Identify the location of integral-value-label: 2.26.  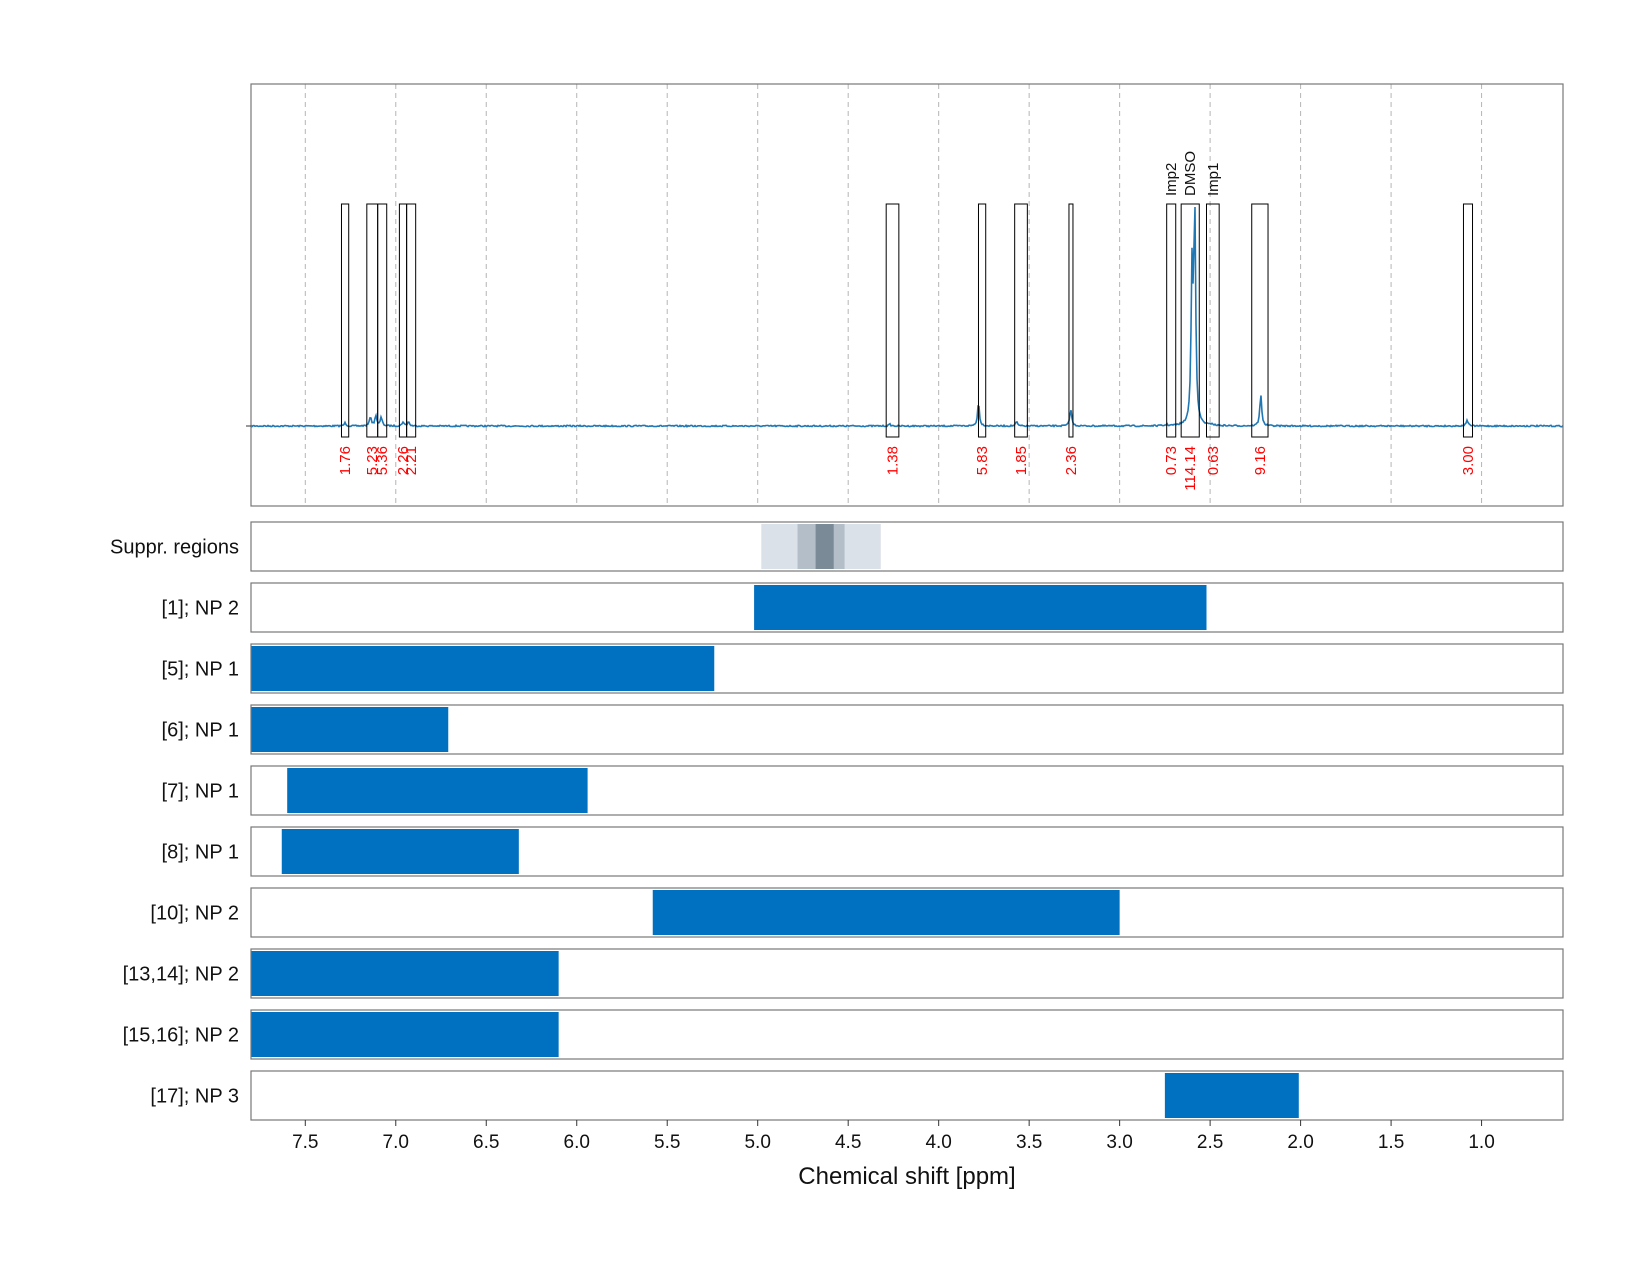
(403, 460).